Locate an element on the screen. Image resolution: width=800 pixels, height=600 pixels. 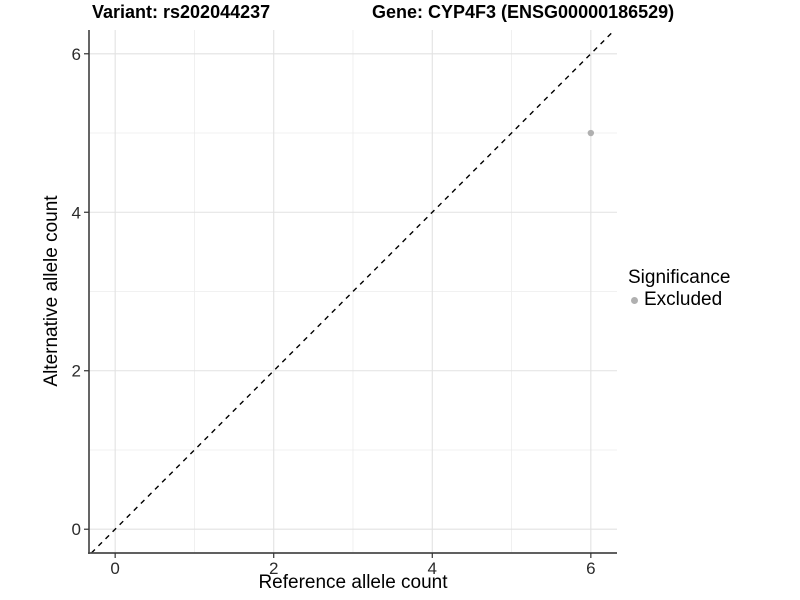
x-axis-title: Reference allele count is located at coordinates (353, 582).